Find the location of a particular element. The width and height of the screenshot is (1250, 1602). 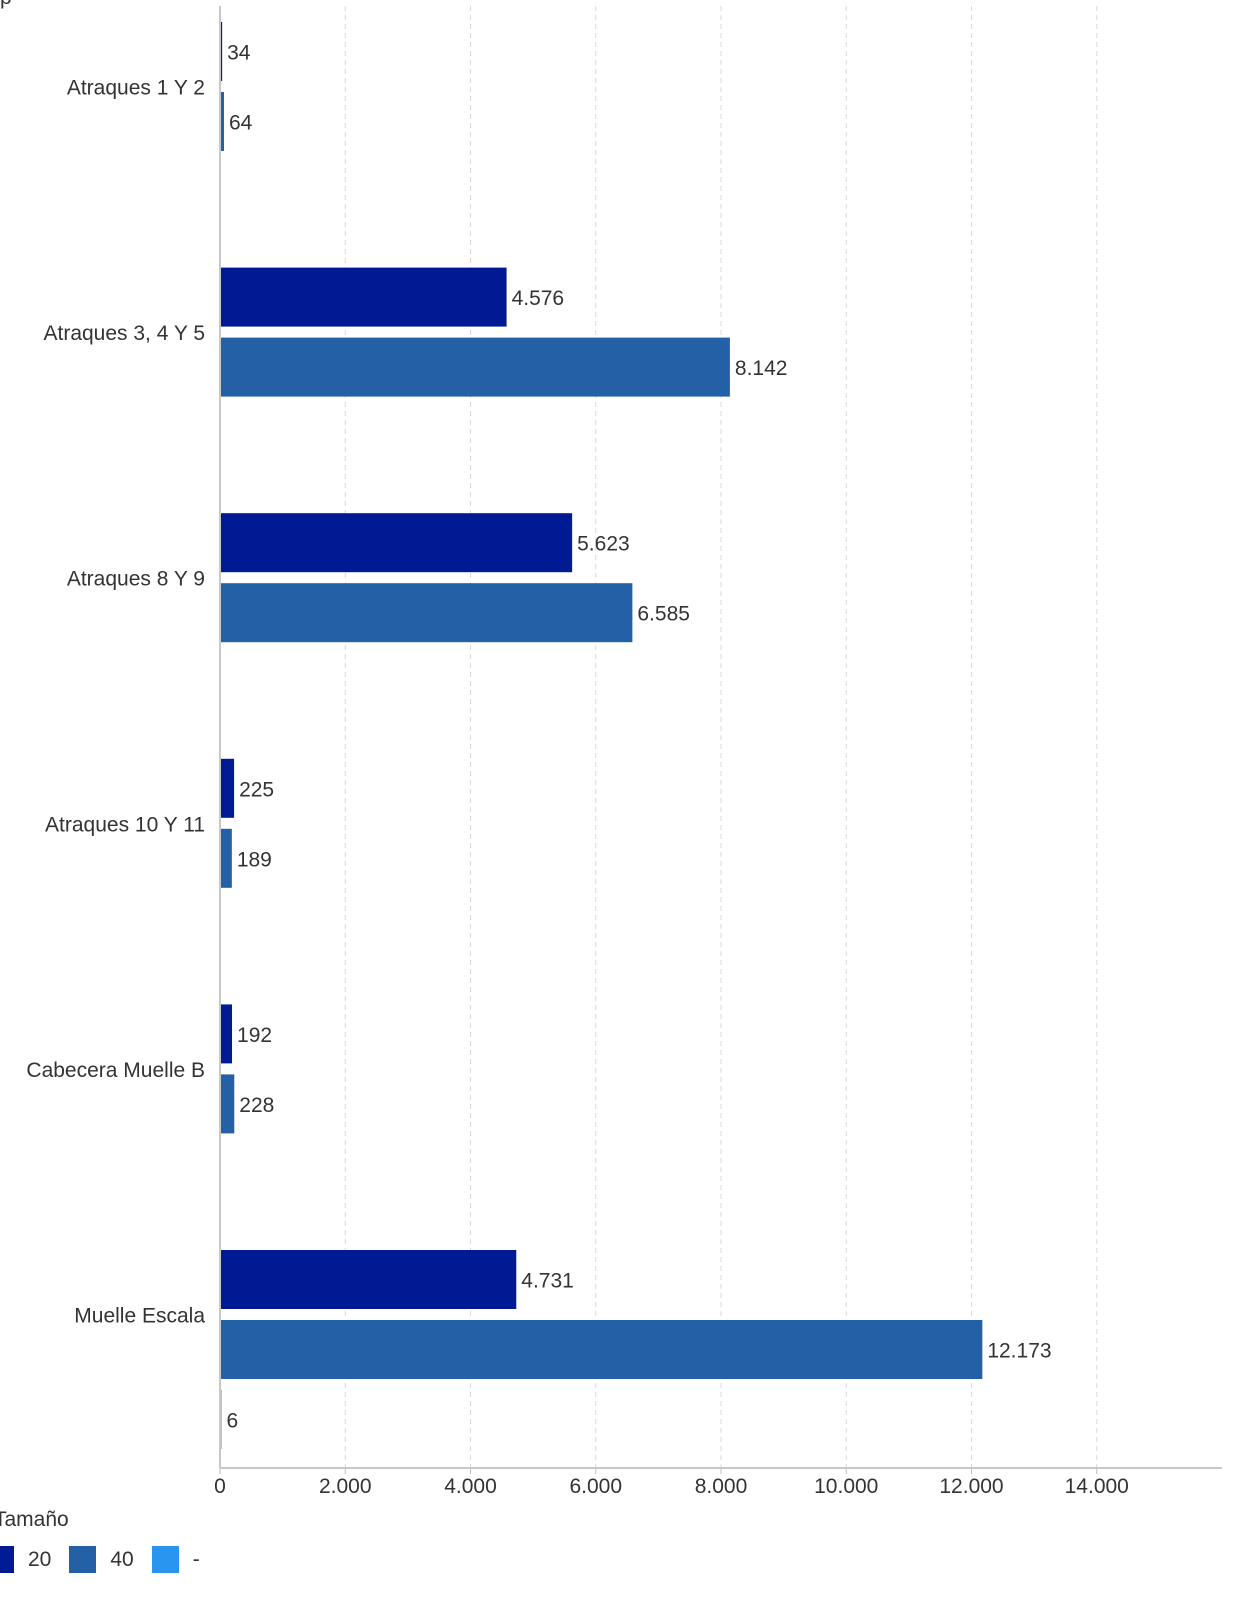

x-tick-label: 0 is located at coordinates (220, 1486).